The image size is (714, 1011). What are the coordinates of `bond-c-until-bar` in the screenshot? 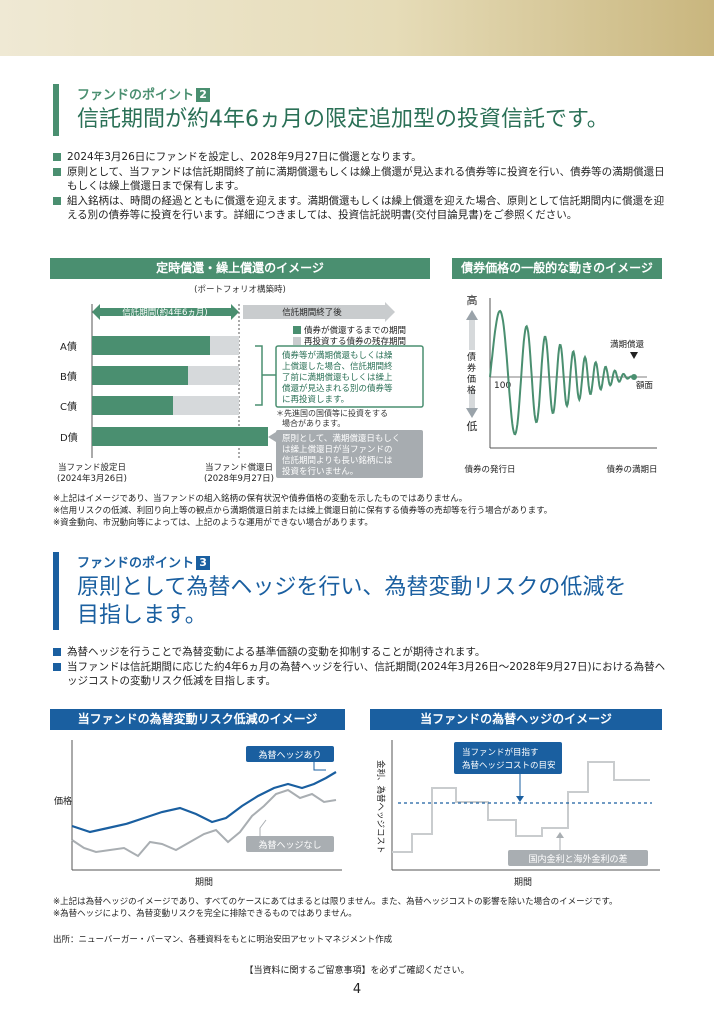 It's located at (132, 405).